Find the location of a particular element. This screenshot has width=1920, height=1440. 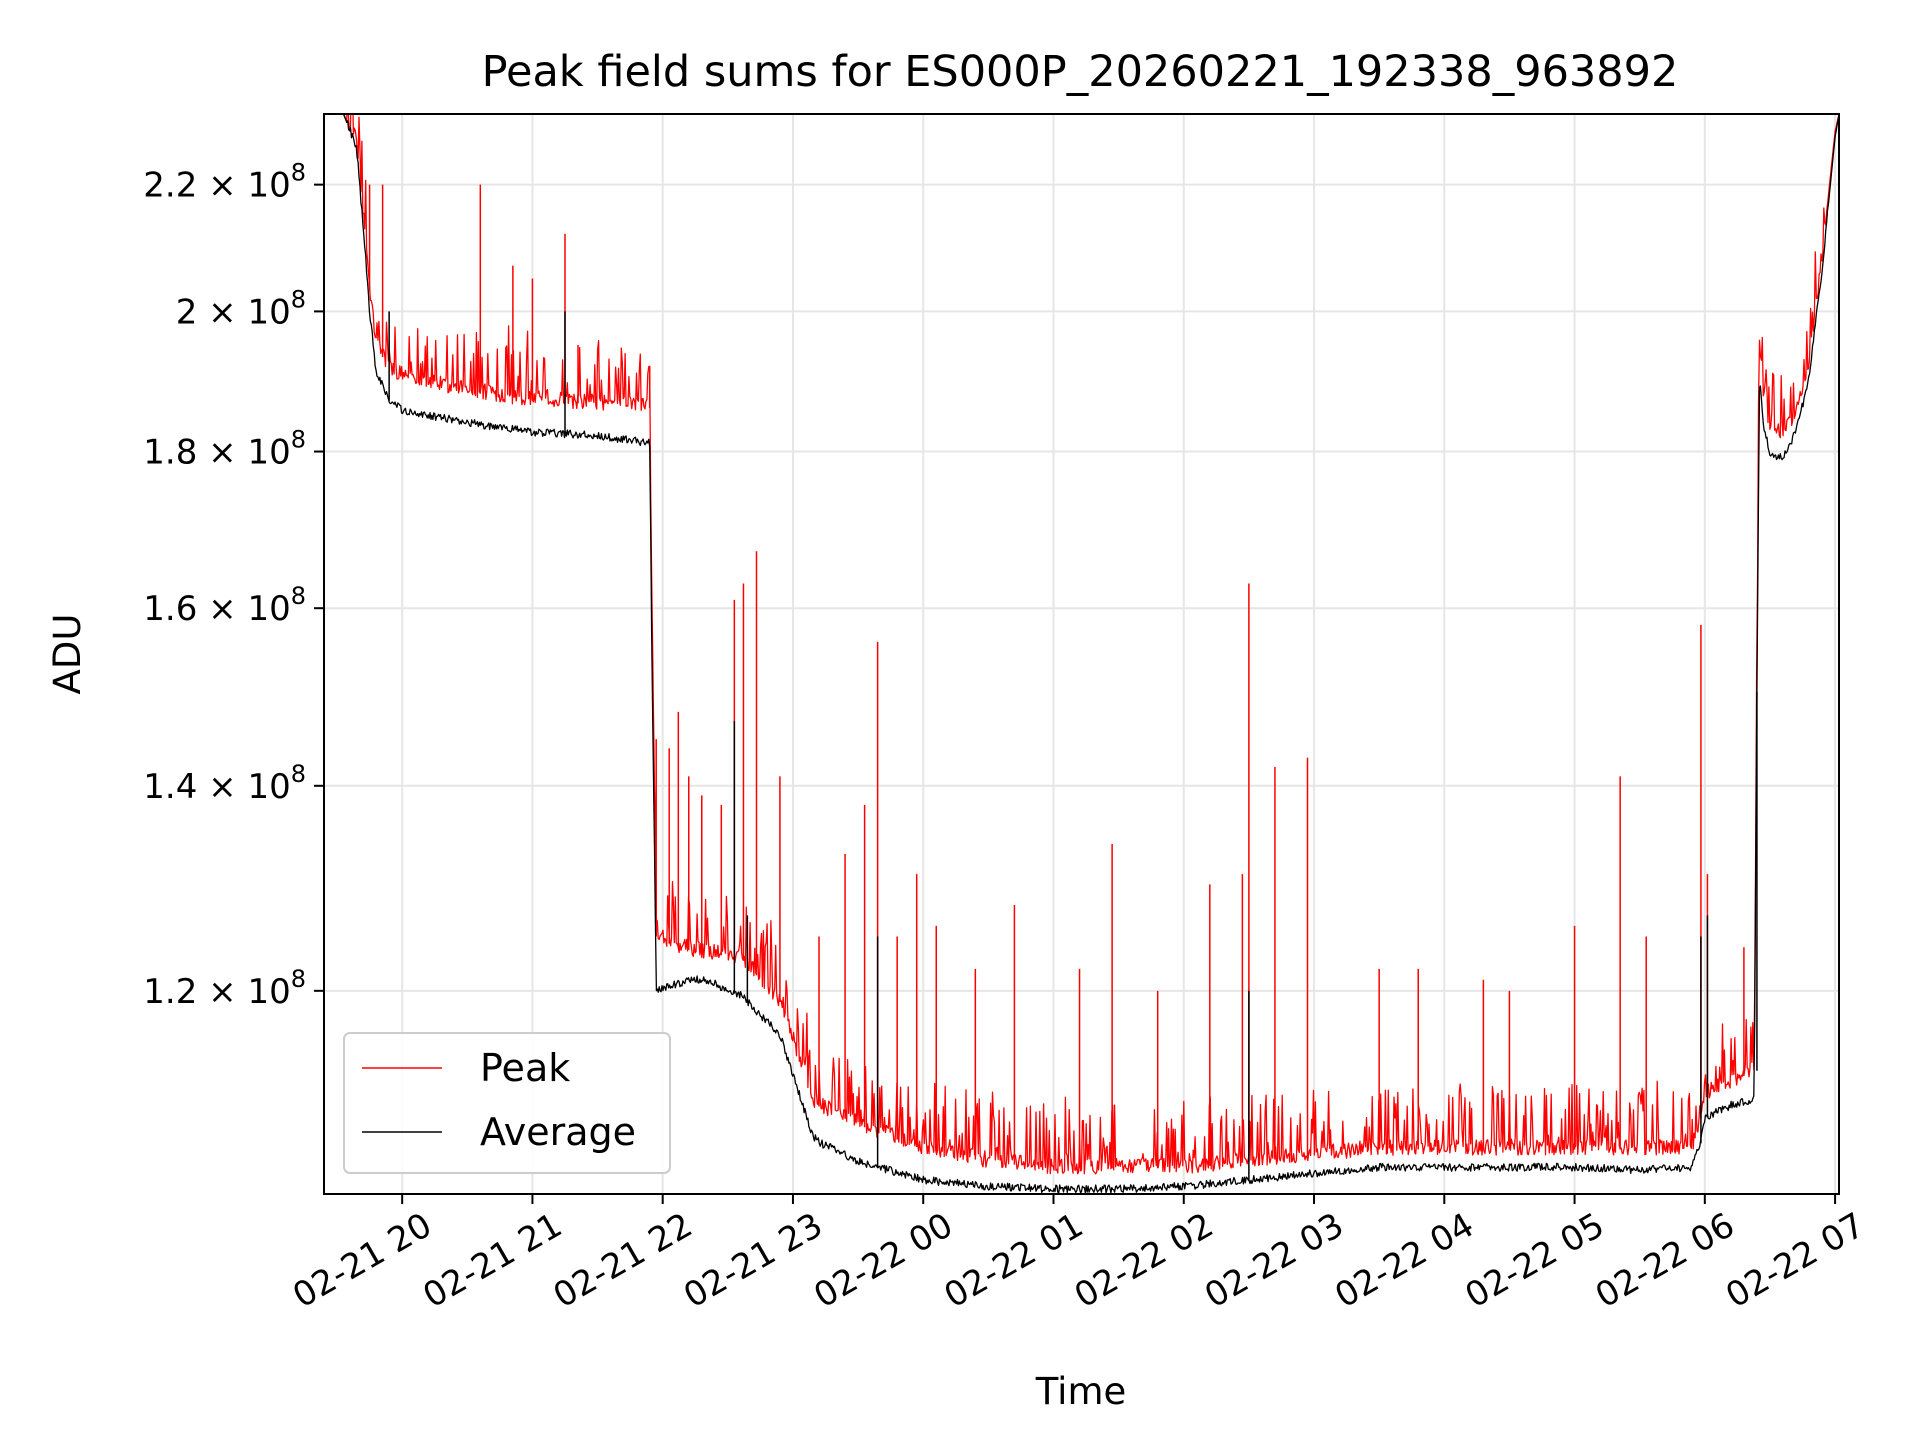

y-tick-label: 1.8 × 108 is located at coordinates (224, 449).